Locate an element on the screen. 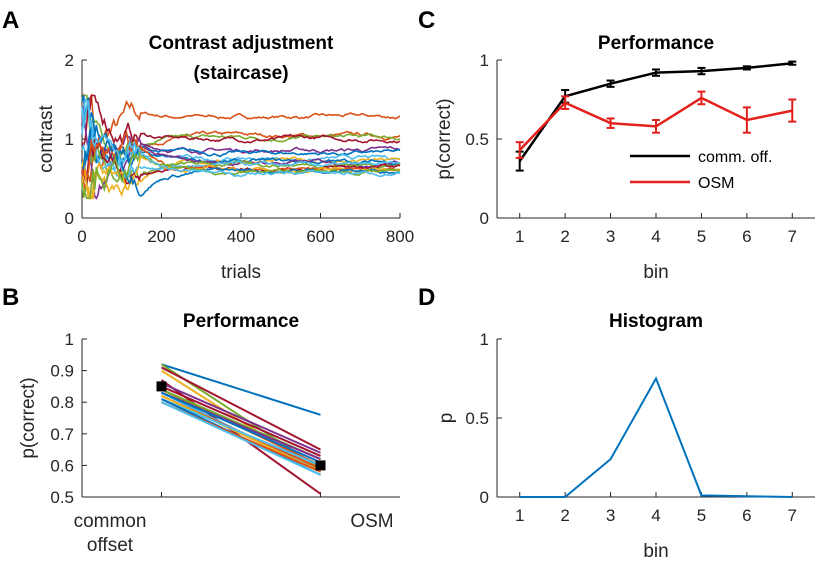  x-tick-label-a: 800 is located at coordinates (400, 236).